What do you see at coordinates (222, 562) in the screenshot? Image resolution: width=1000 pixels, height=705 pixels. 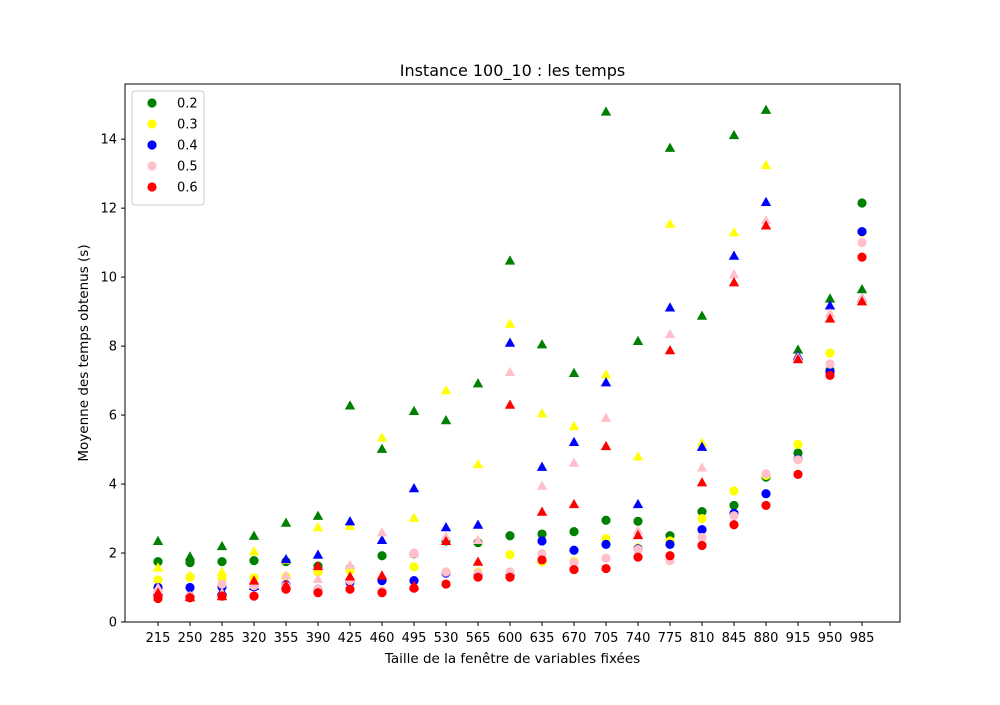 I see `point-circle-series-0.2-285` at bounding box center [222, 562].